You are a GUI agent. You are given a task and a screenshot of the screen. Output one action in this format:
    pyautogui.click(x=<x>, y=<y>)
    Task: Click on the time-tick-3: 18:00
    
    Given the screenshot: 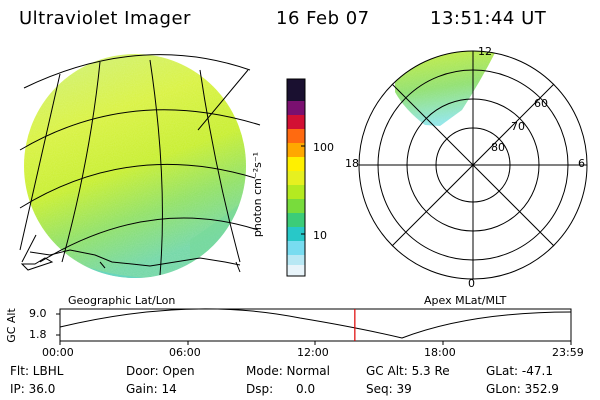 What is the action you would take?
    pyautogui.click(x=440, y=352)
    